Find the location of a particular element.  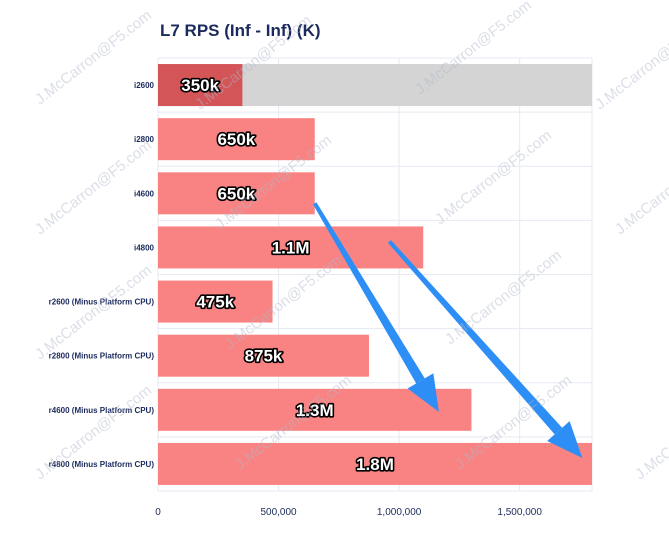

category-label: i4600 is located at coordinates (144, 193).